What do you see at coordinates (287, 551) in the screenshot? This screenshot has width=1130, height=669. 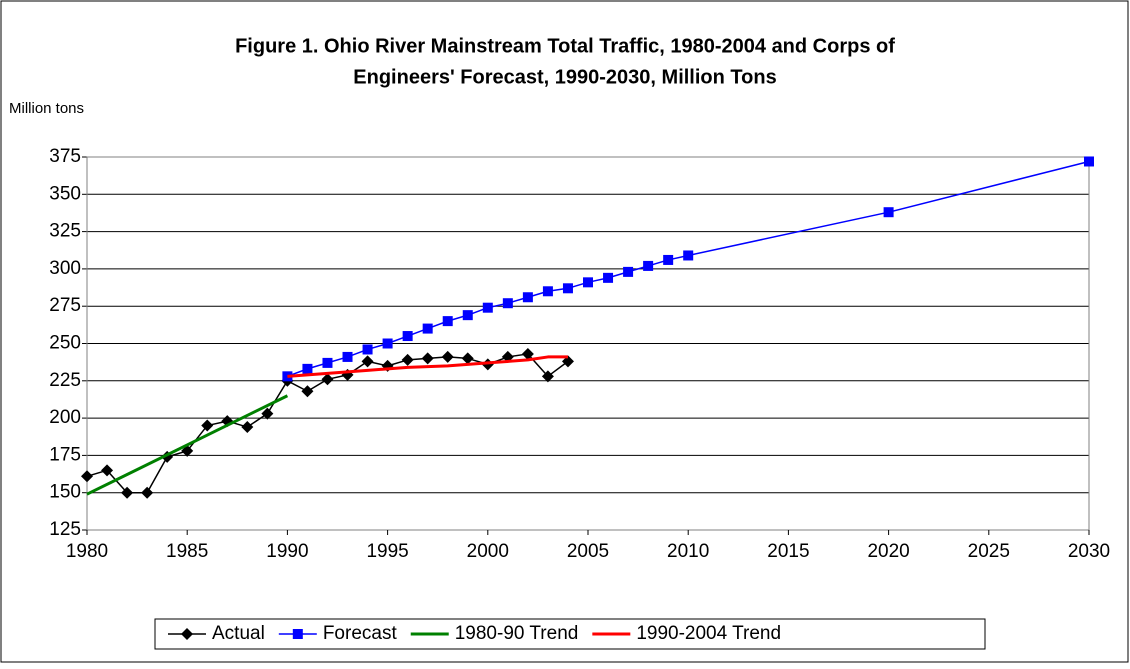 I see `x-tick-label: 1990` at bounding box center [287, 551].